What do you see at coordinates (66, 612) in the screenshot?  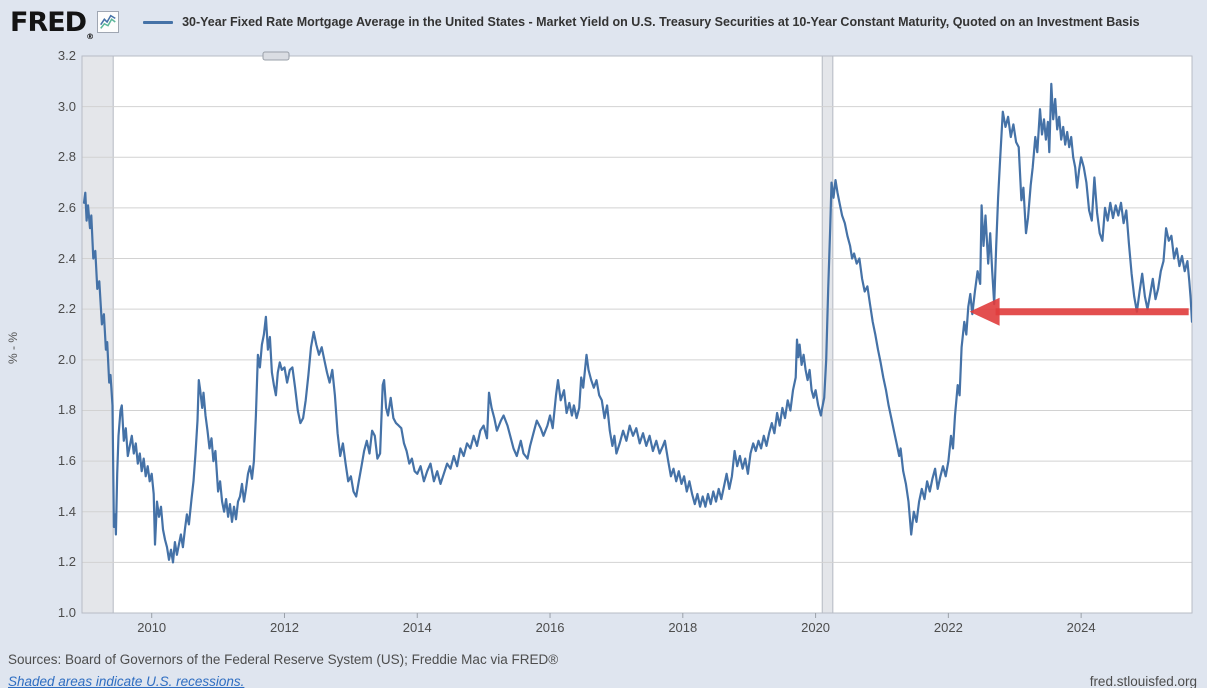 I see `y-tick-label: 1.0` at bounding box center [66, 612].